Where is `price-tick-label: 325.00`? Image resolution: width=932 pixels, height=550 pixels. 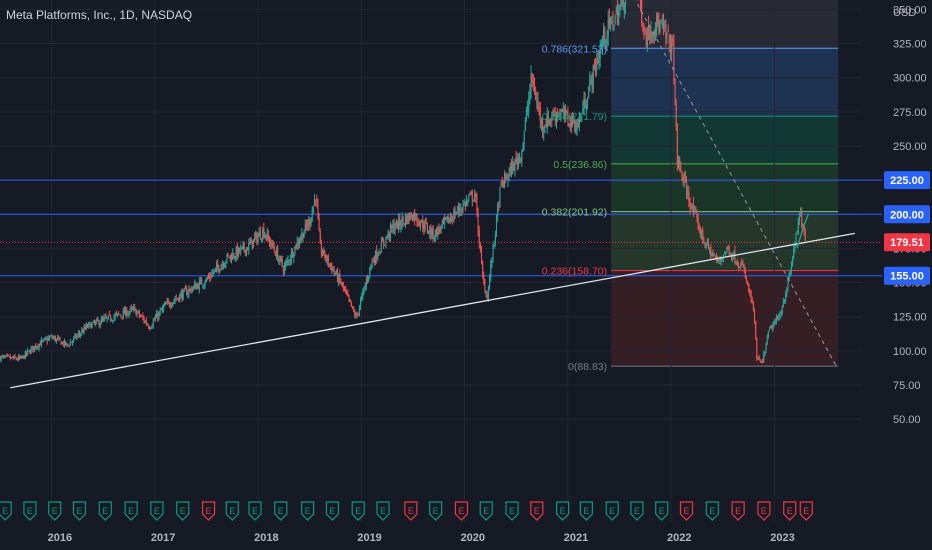
price-tick-label: 325.00 is located at coordinates (910, 45).